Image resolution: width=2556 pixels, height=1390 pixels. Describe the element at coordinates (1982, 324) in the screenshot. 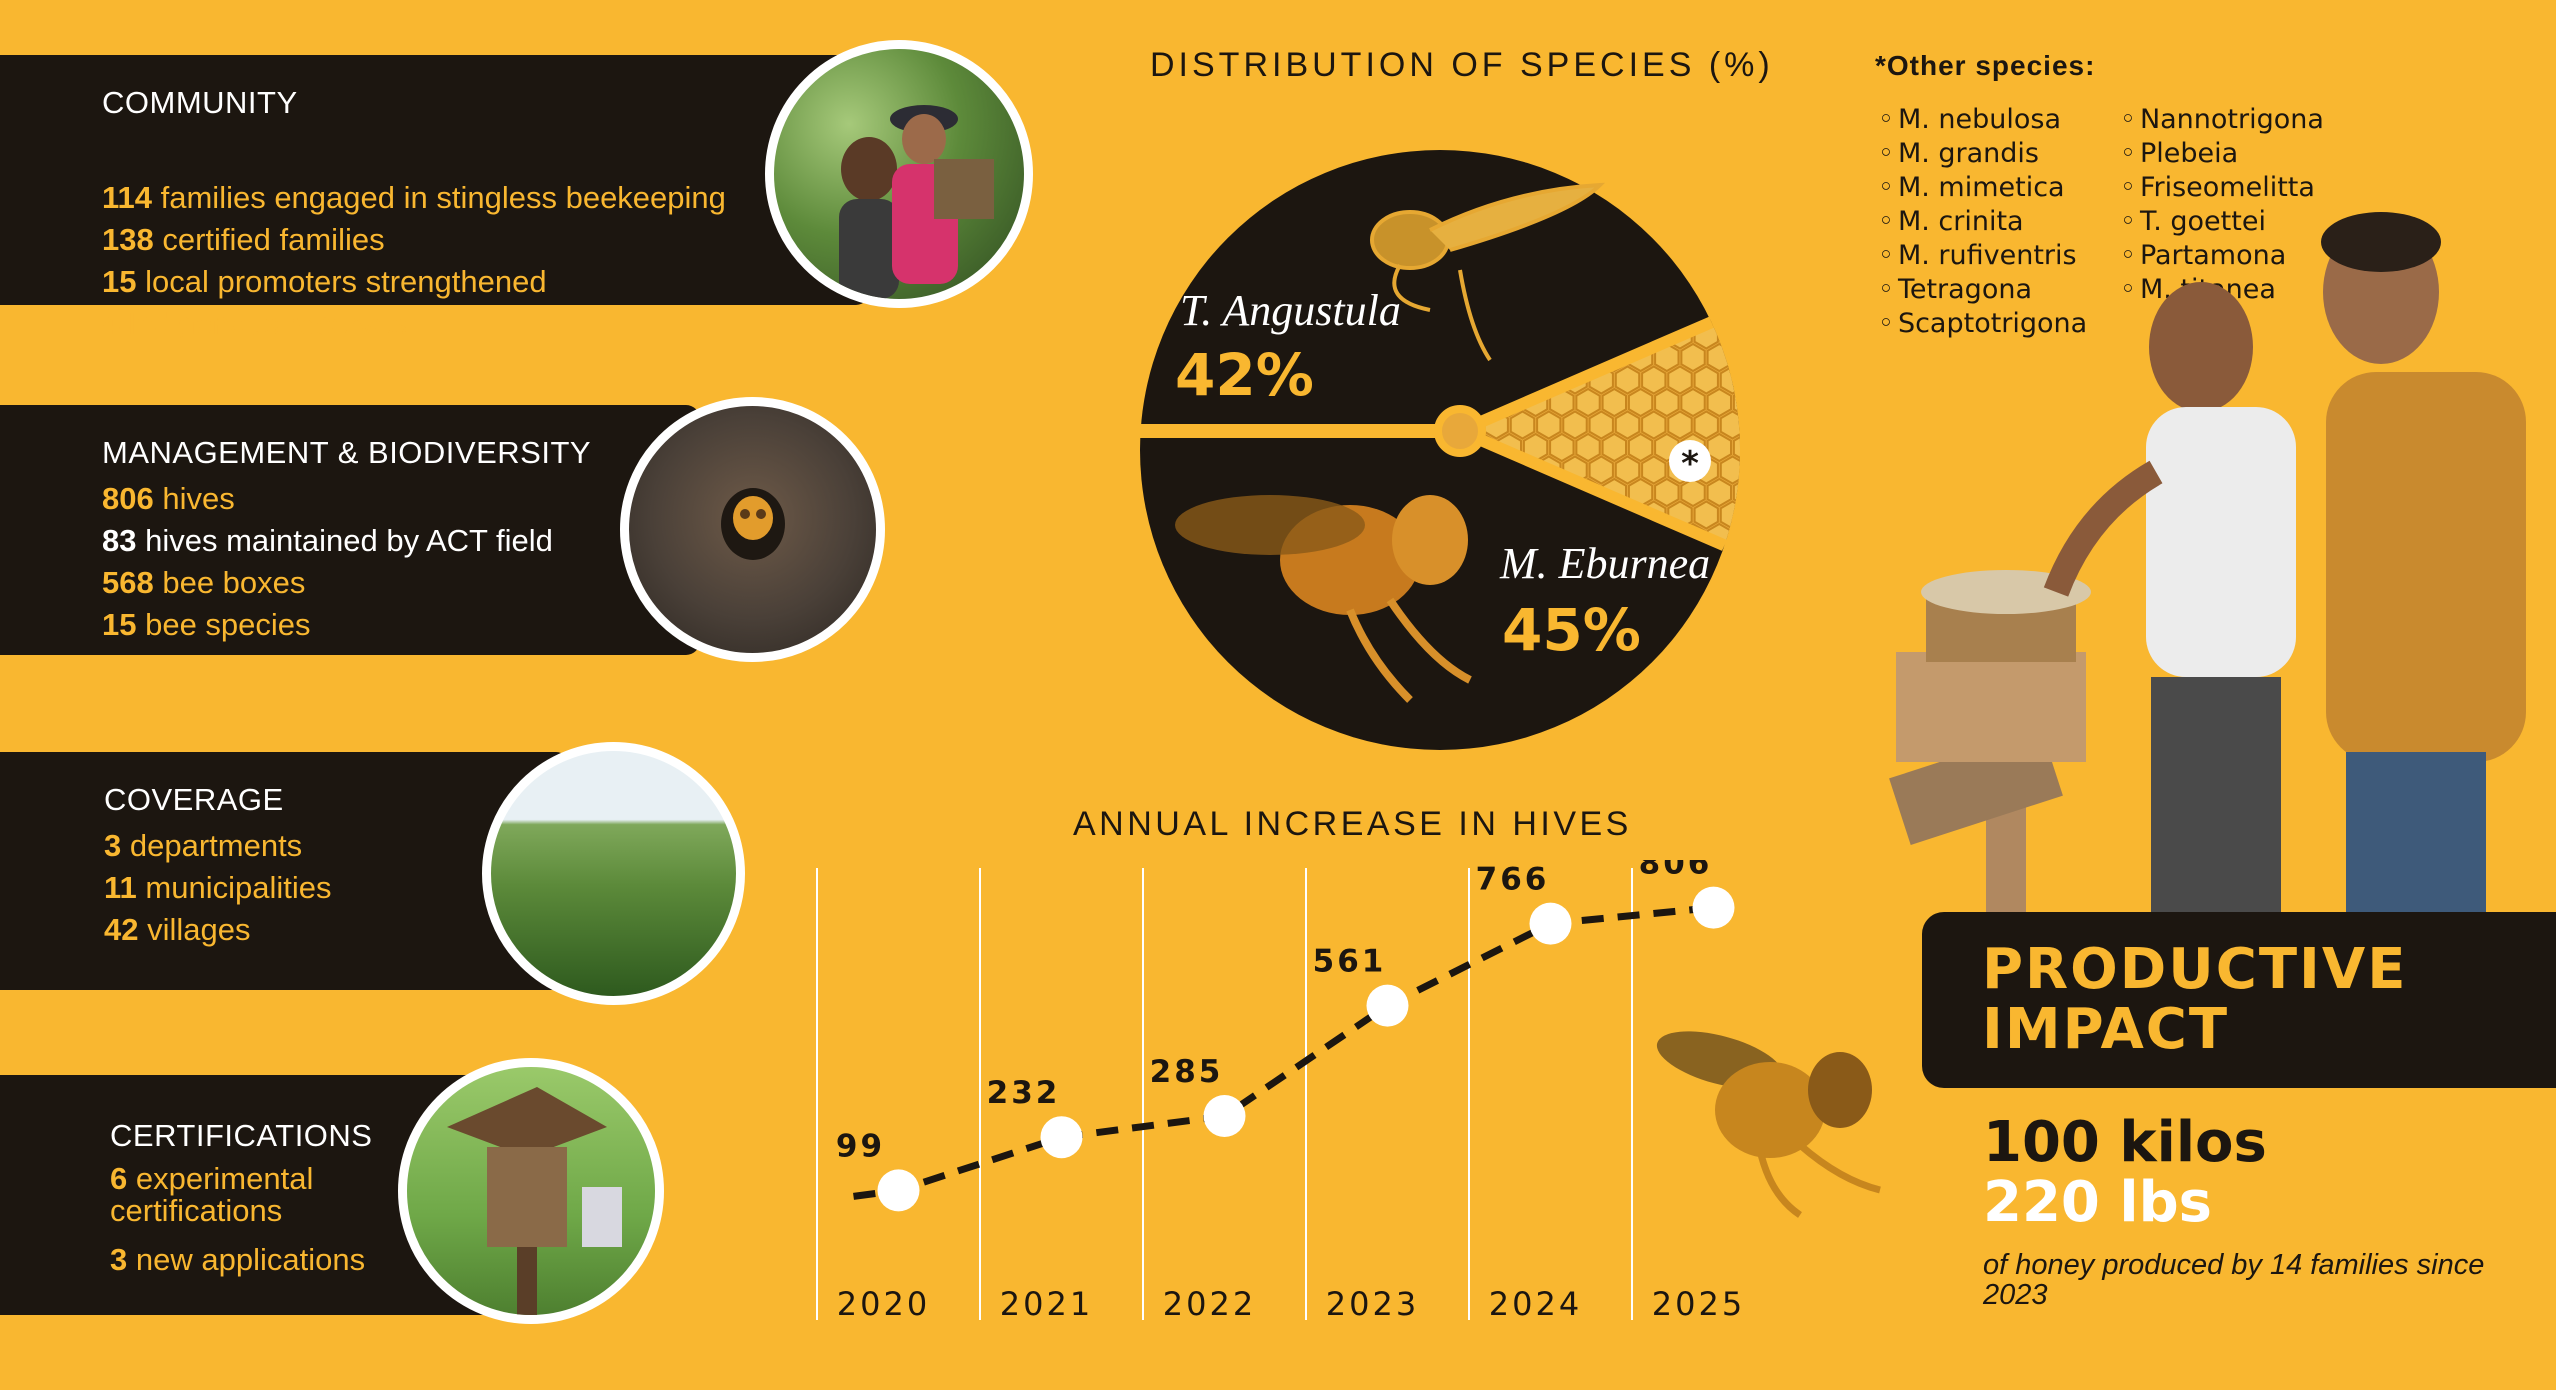

I see `species-item: Scaptotrigona` at that location.